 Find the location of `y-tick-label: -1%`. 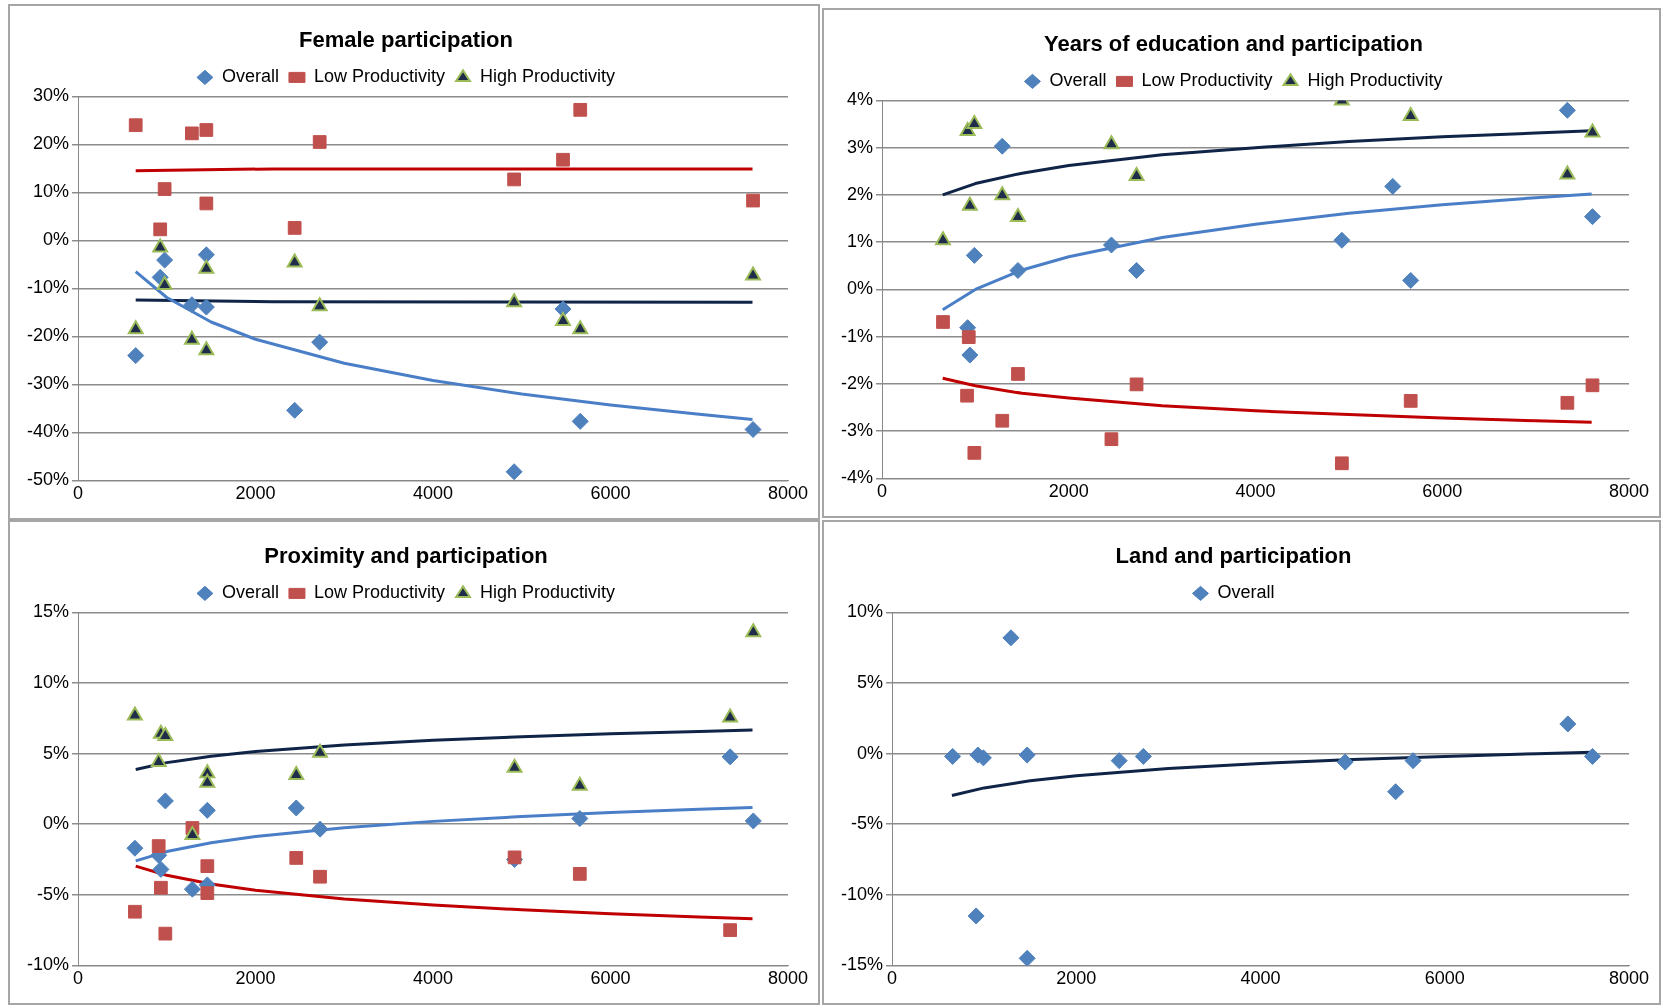

y-tick-label: -1% is located at coordinates (857, 335).